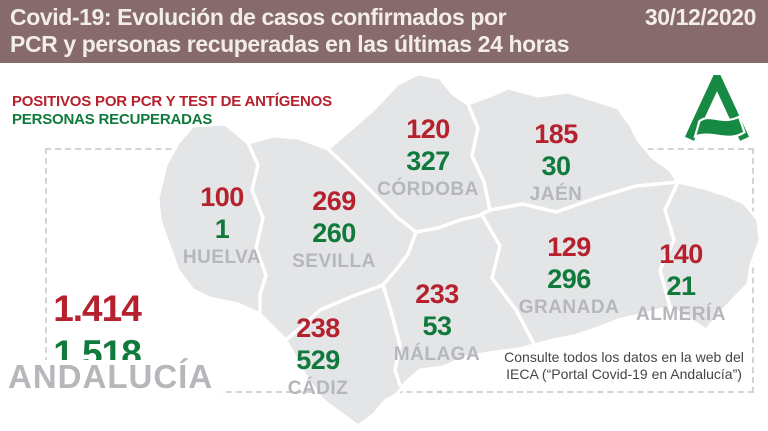 The width and height of the screenshot is (768, 431). I want to click on province-recovered: 296, so click(569, 279).